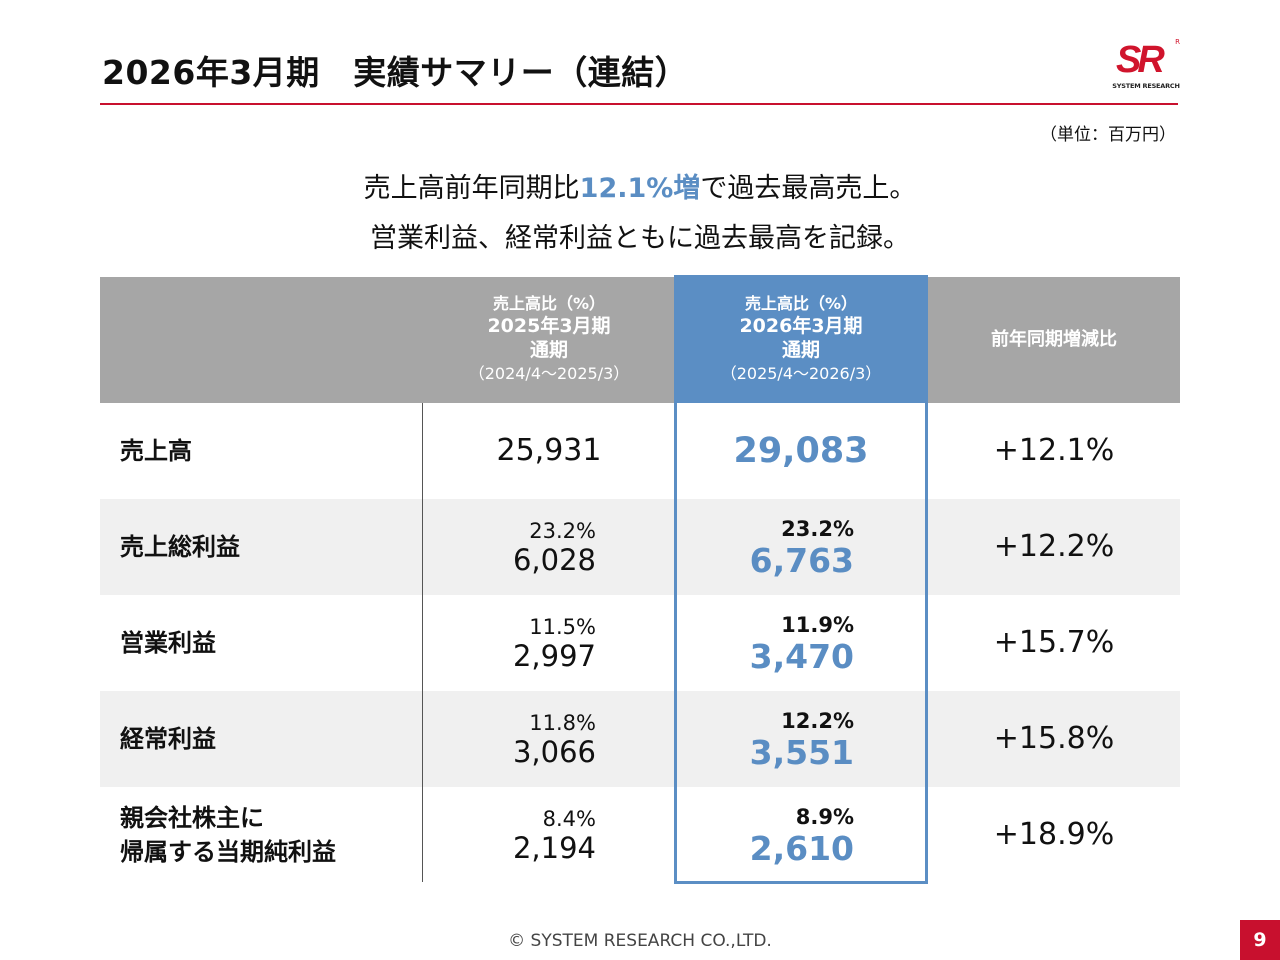  I want to click on copyright-footer: © SYSTEM RESEARCH CO.,LTD., so click(640, 941).